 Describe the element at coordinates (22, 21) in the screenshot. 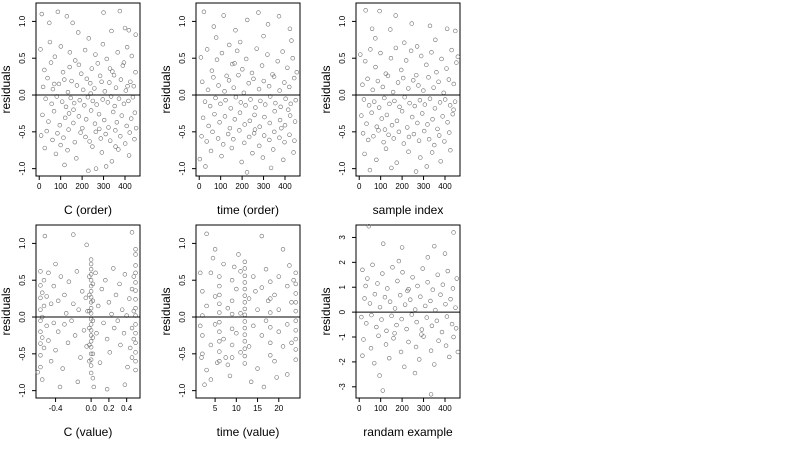

I see `y-tick-label: 1.0` at that location.